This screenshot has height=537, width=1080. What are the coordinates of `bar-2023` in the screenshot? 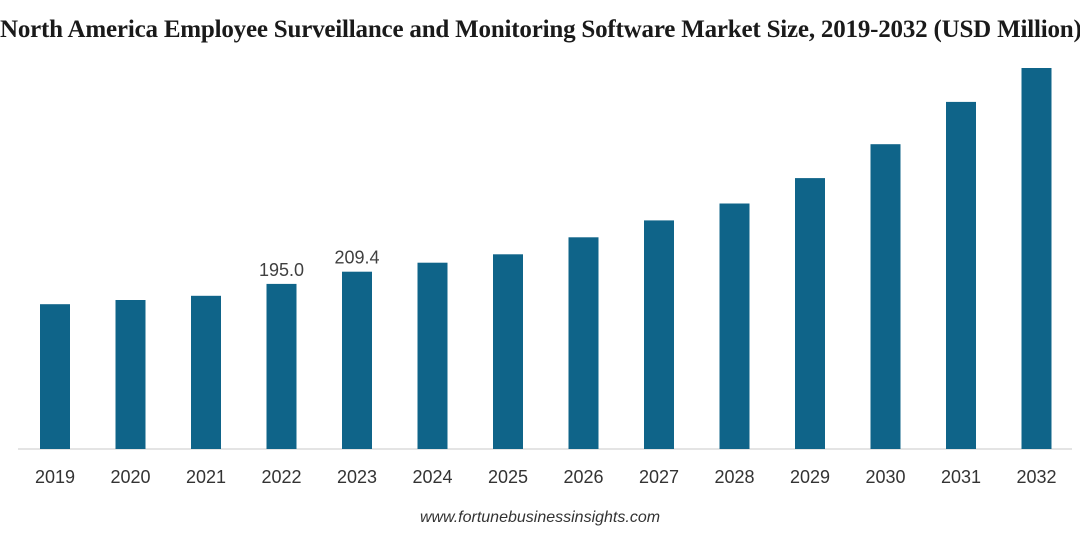 It's located at (357, 360).